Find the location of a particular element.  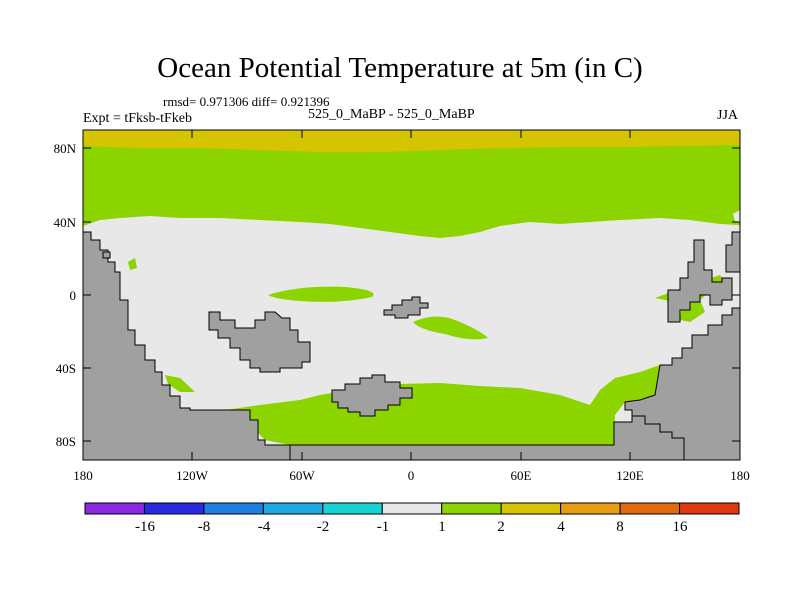

colorbar-label: 4 is located at coordinates (561, 527).